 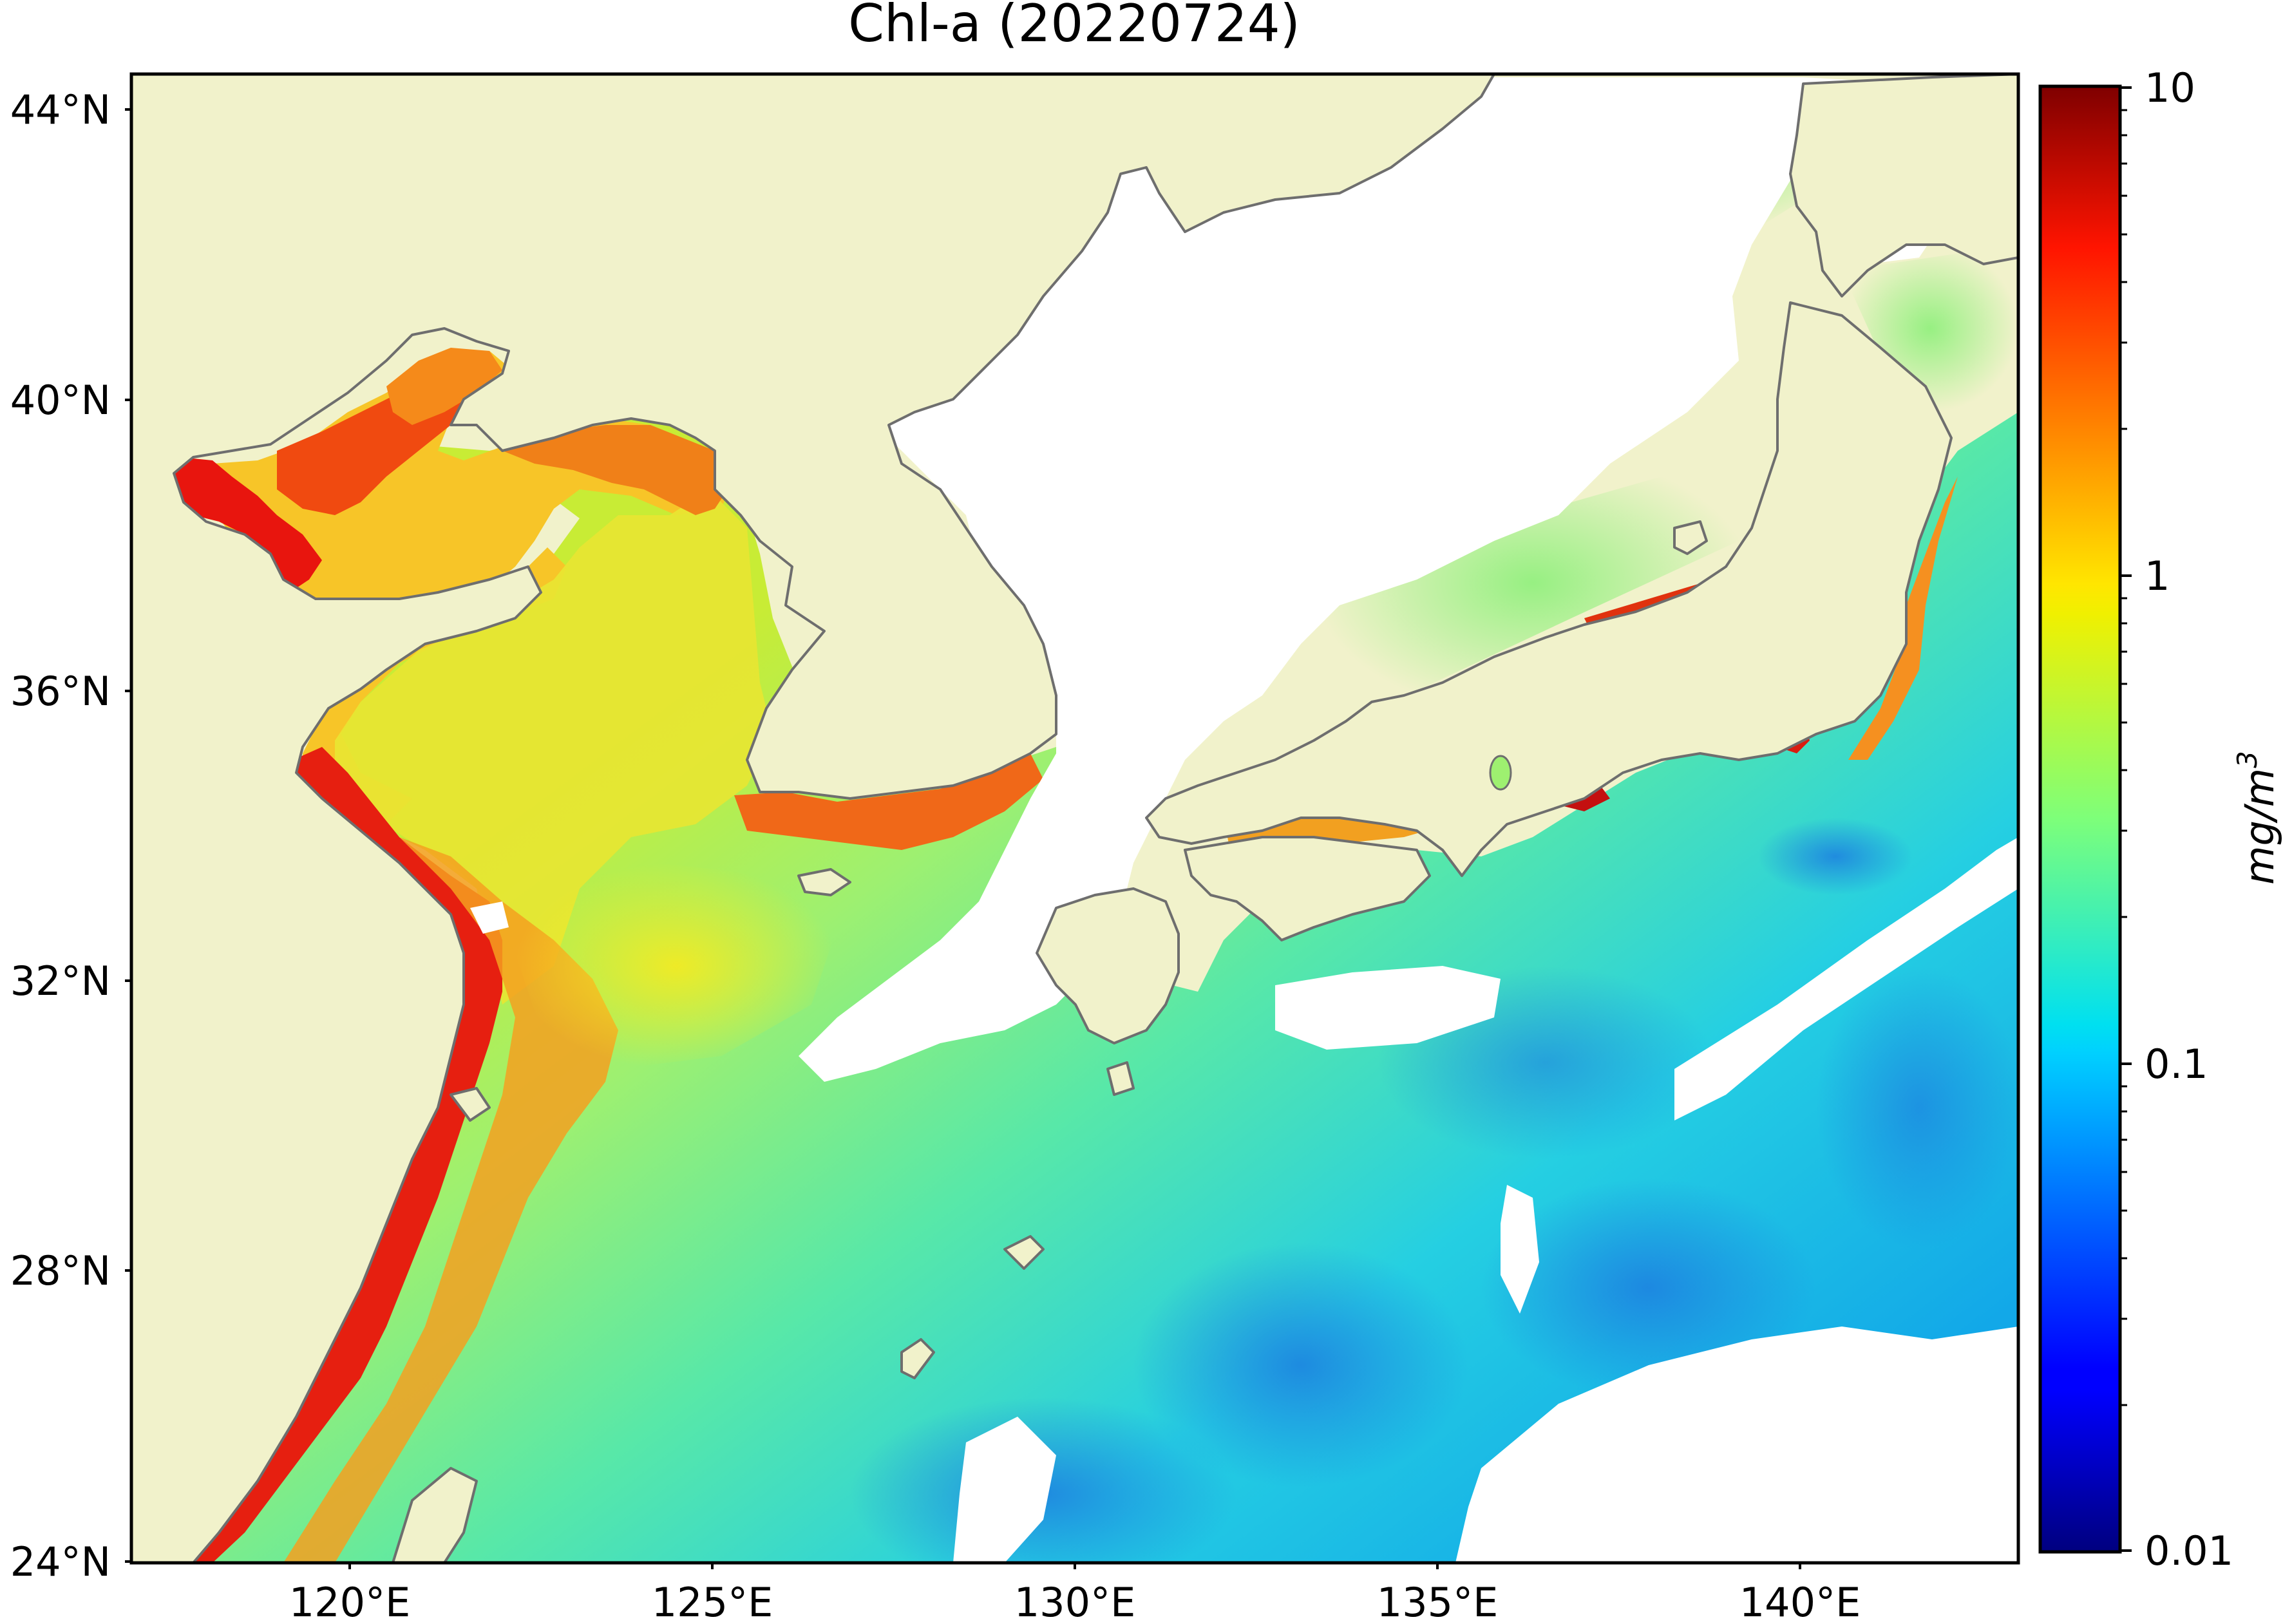 What do you see at coordinates (70, 835) in the screenshot?
I see `lat-axis: 44°N 40°N 36°N 32°N 28°N 24°N` at bounding box center [70, 835].